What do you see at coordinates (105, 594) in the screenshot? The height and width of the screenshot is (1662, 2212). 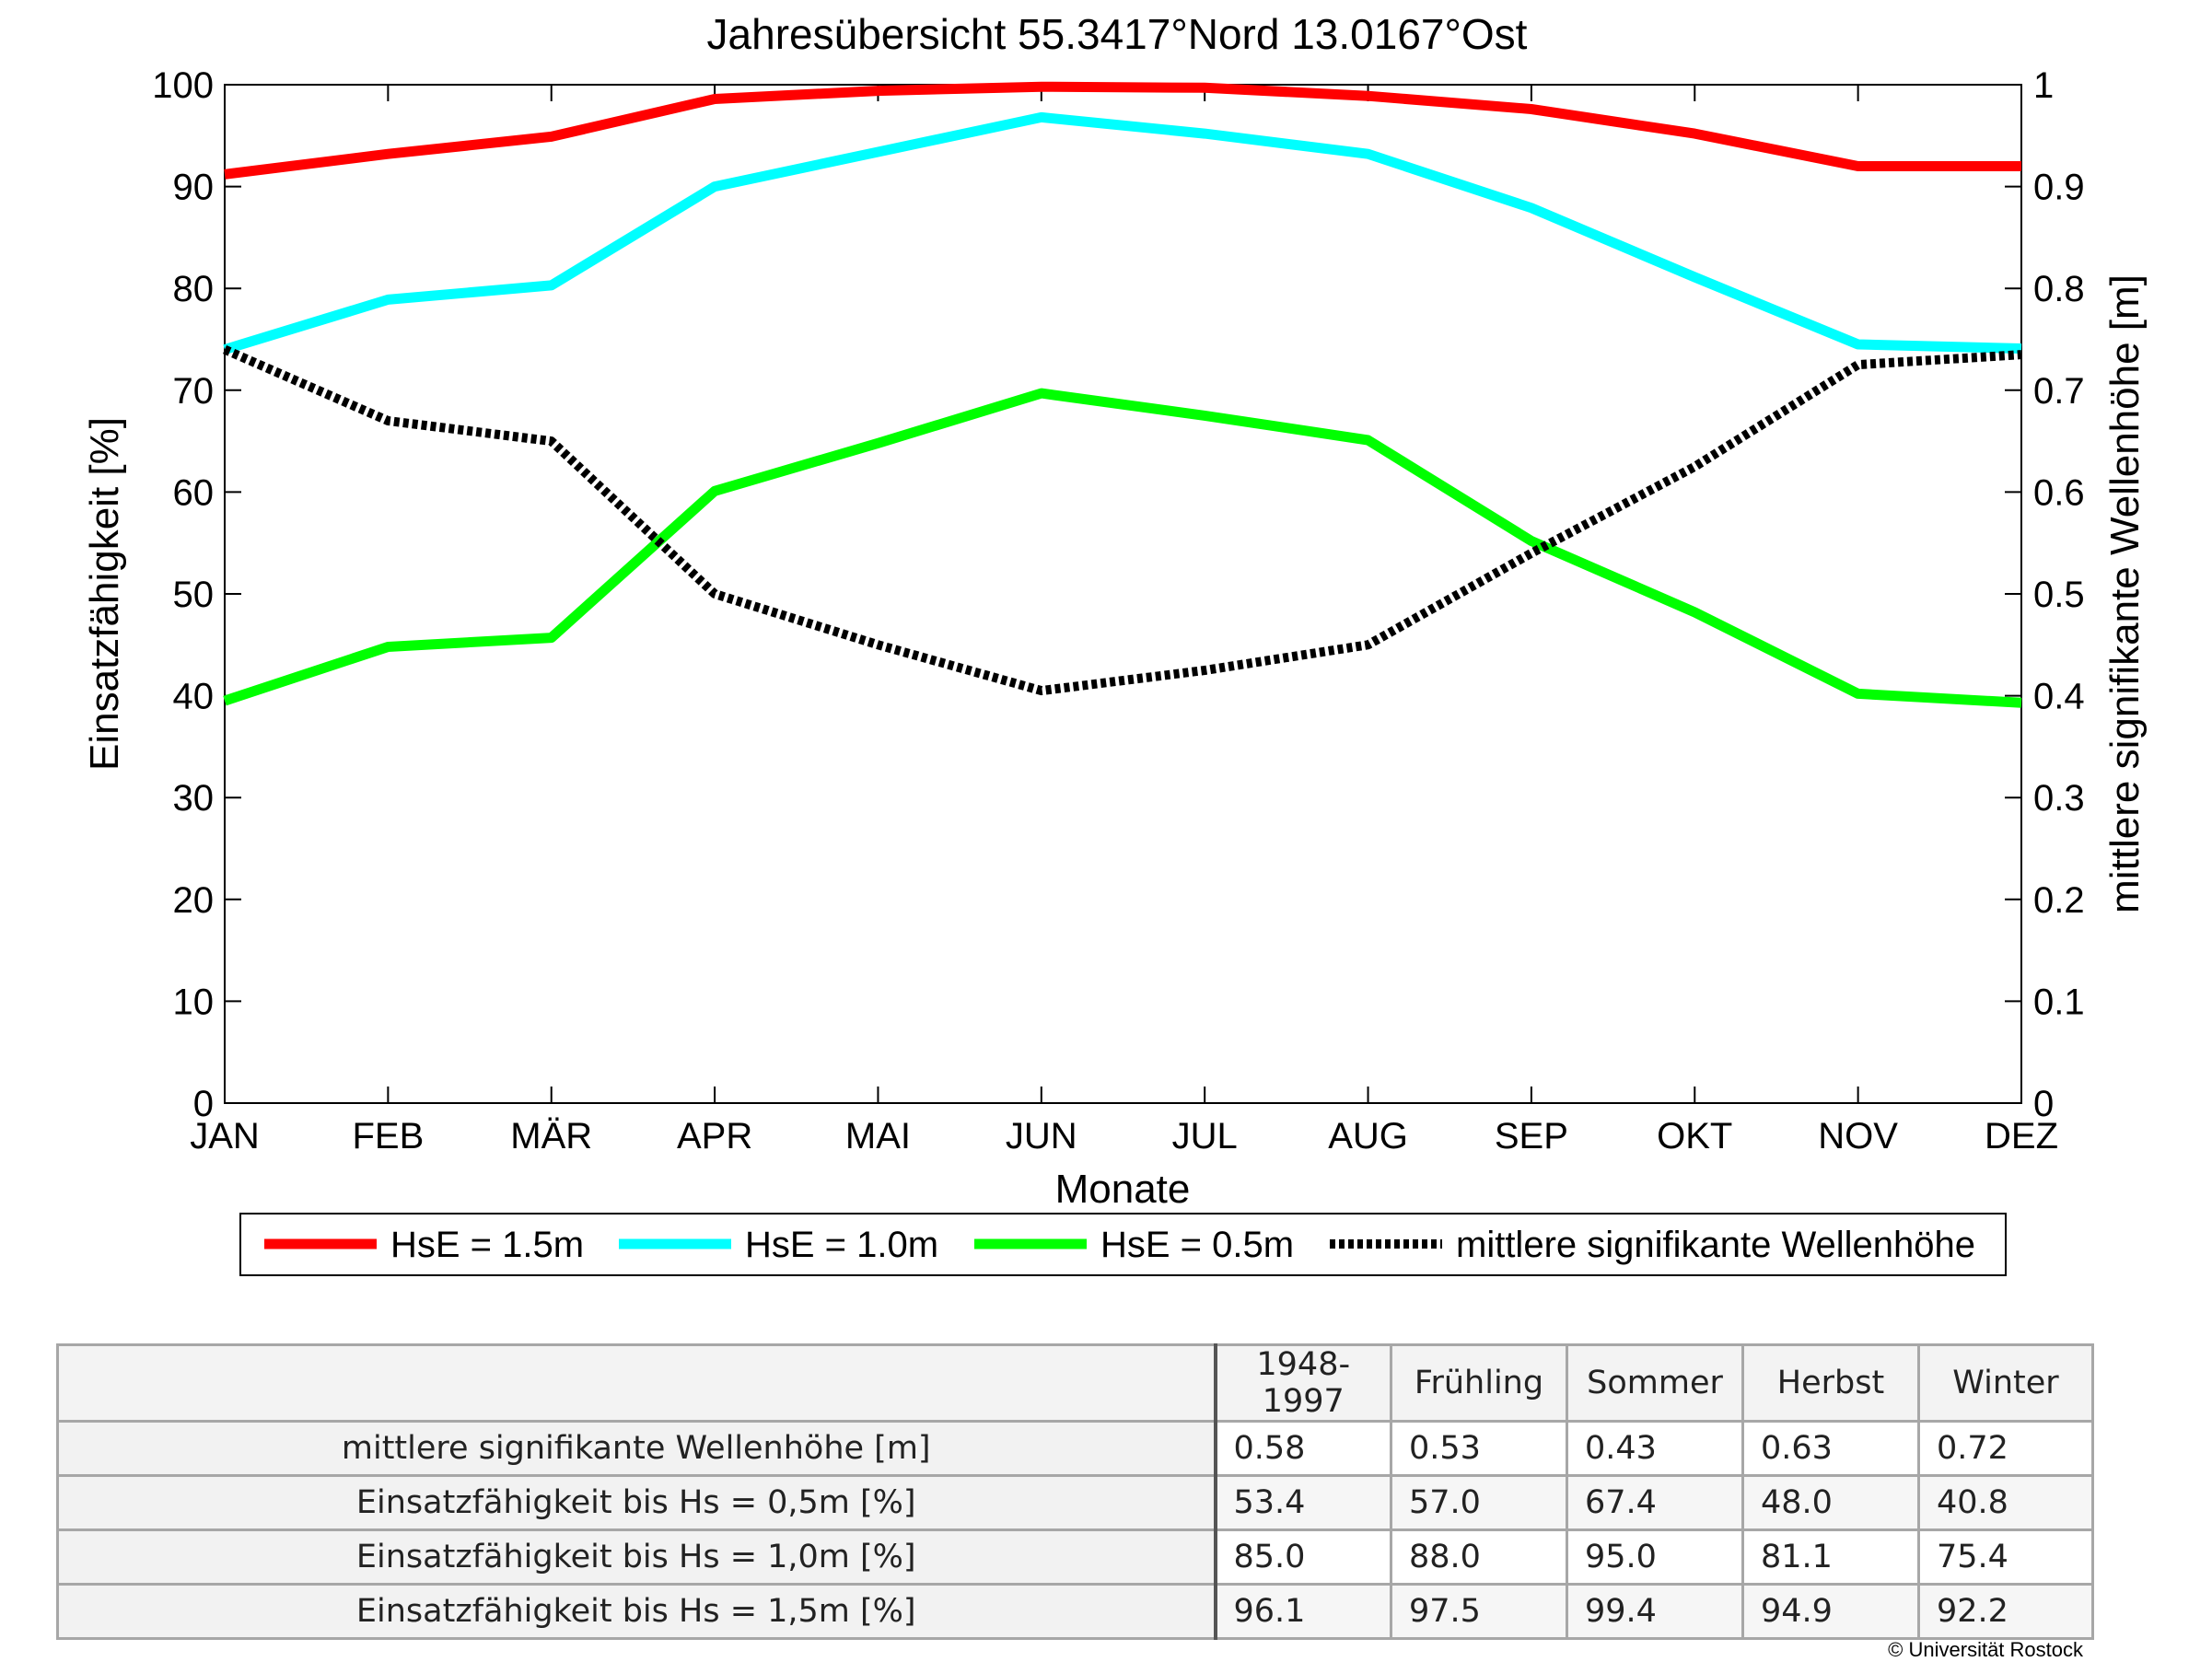 I see `y-axis-left-label: Einsatzfähigkeit [%]` at bounding box center [105, 594].